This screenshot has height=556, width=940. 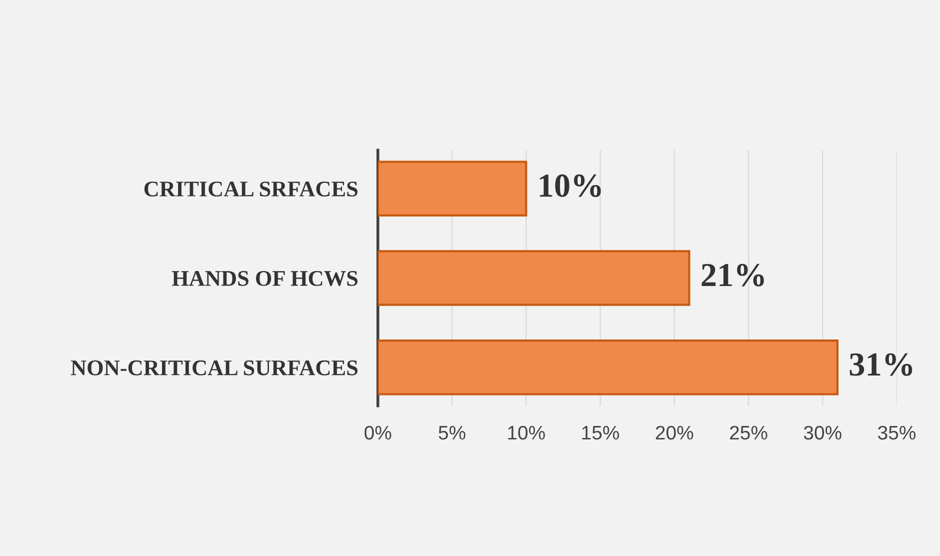 What do you see at coordinates (251, 189) in the screenshot?
I see `y-tick-label: CRITICAL SRFACES` at bounding box center [251, 189].